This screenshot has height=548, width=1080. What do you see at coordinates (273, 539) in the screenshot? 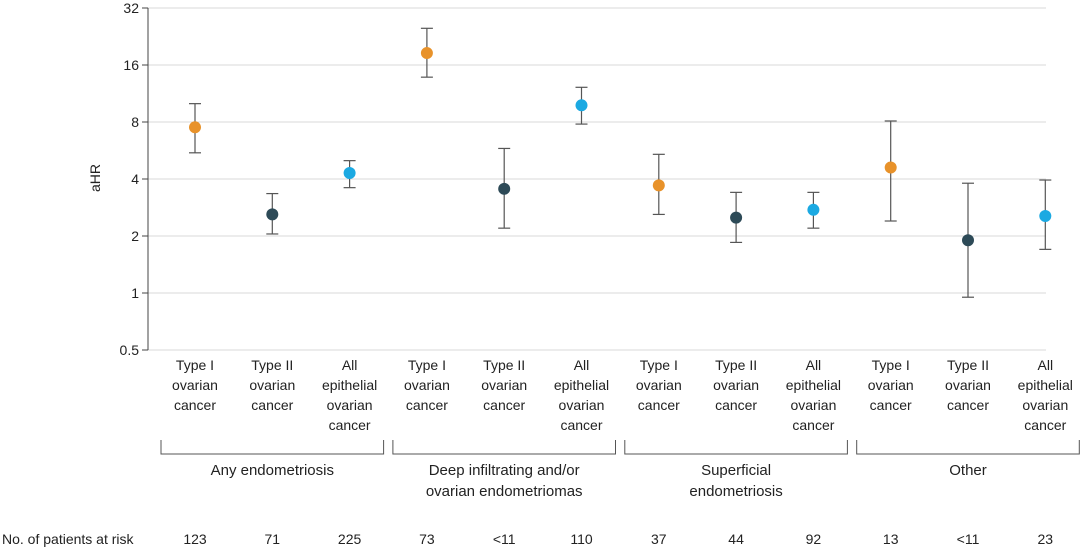
I see `risk-value: 71` at bounding box center [273, 539].